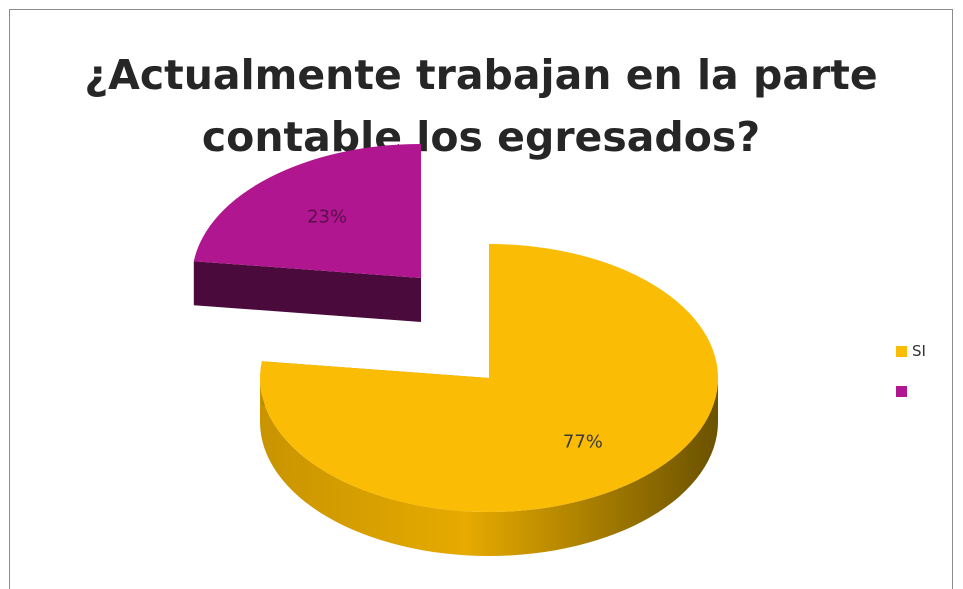  I want to click on pie-slice-top, so click(307, 211).